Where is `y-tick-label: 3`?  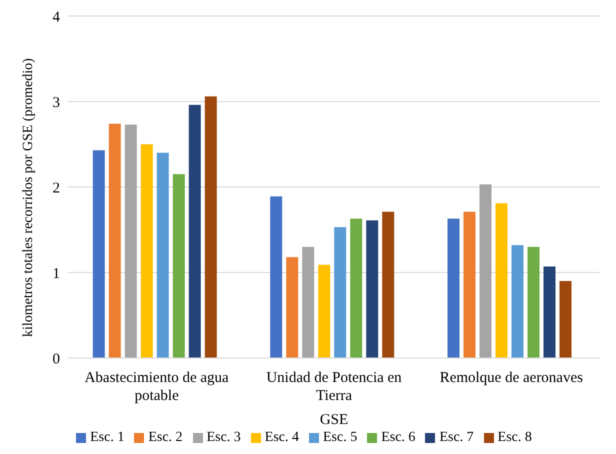
y-tick-label: 3 is located at coordinates (56, 102).